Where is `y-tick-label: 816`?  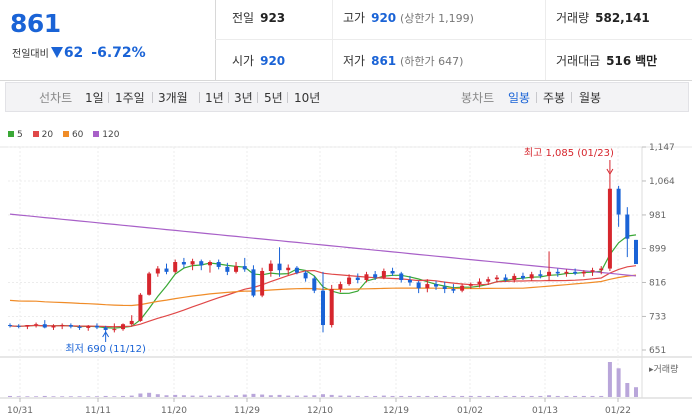 y-tick-label: 816 is located at coordinates (657, 283).